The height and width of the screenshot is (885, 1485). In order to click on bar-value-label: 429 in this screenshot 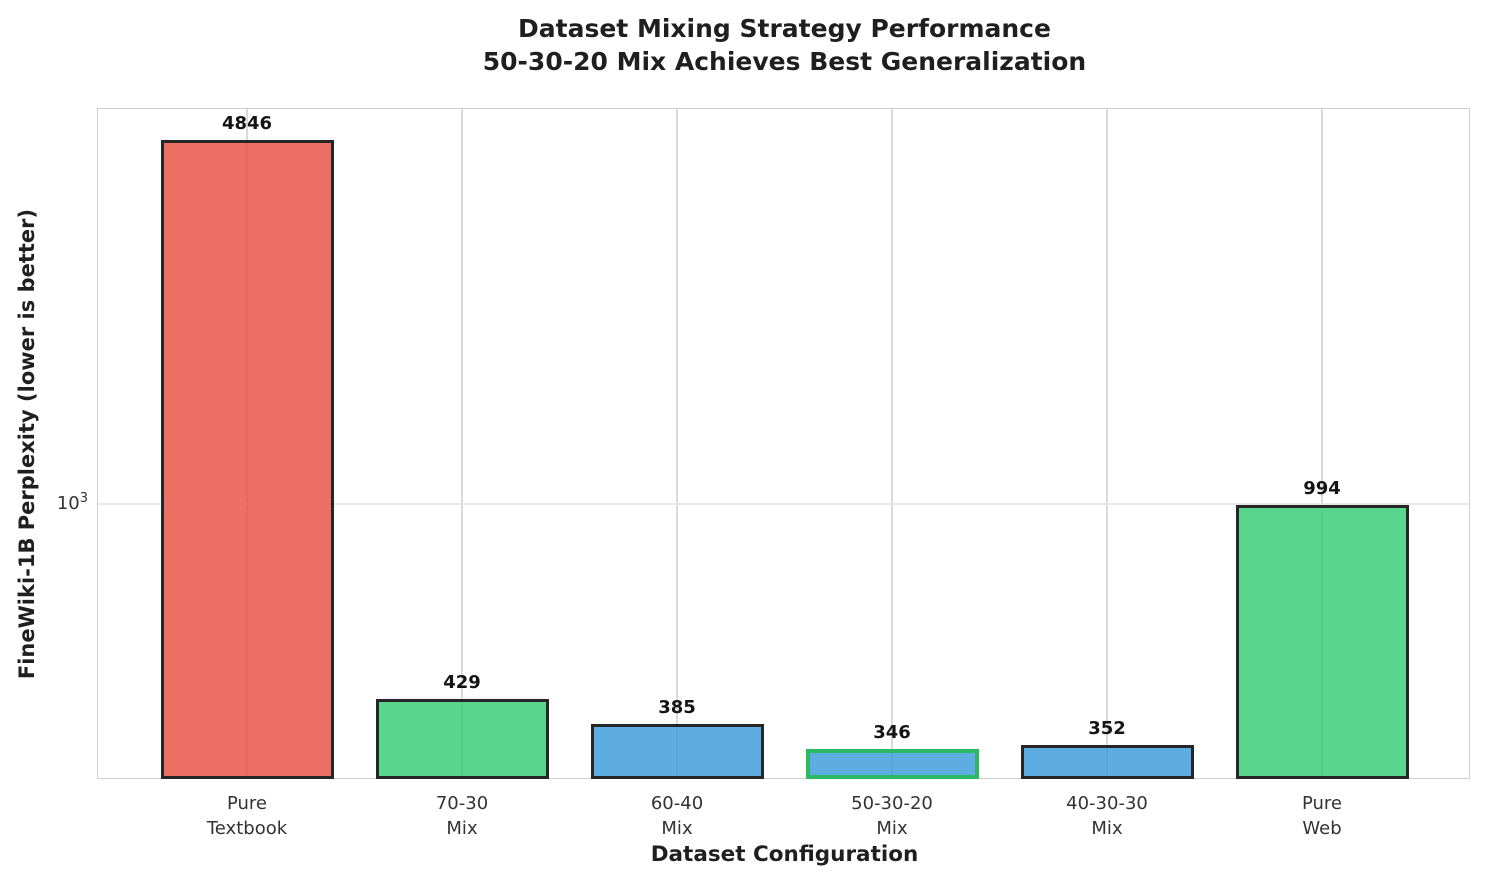, I will do `click(462, 683)`.